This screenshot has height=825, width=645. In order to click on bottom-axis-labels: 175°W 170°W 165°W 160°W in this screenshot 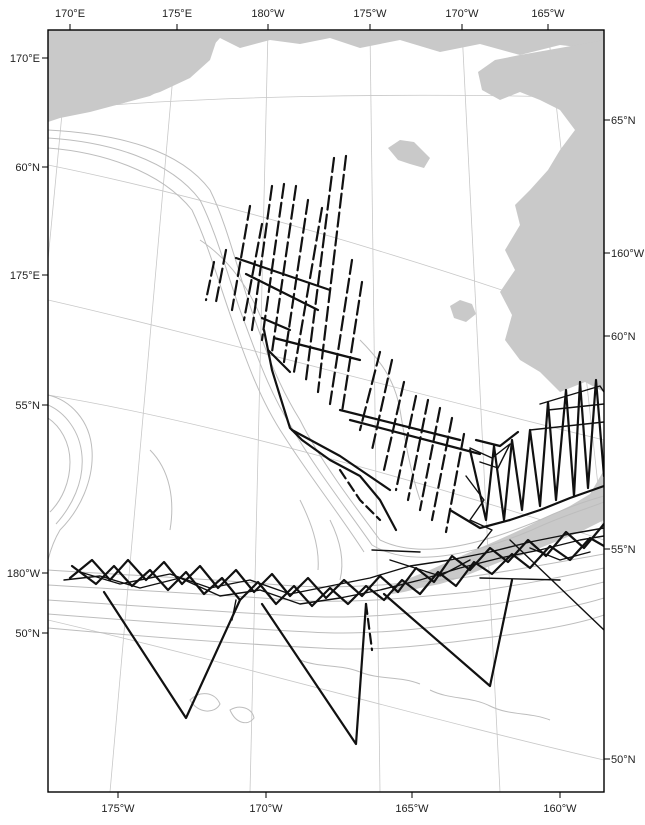, I will do `click(339, 809)`.